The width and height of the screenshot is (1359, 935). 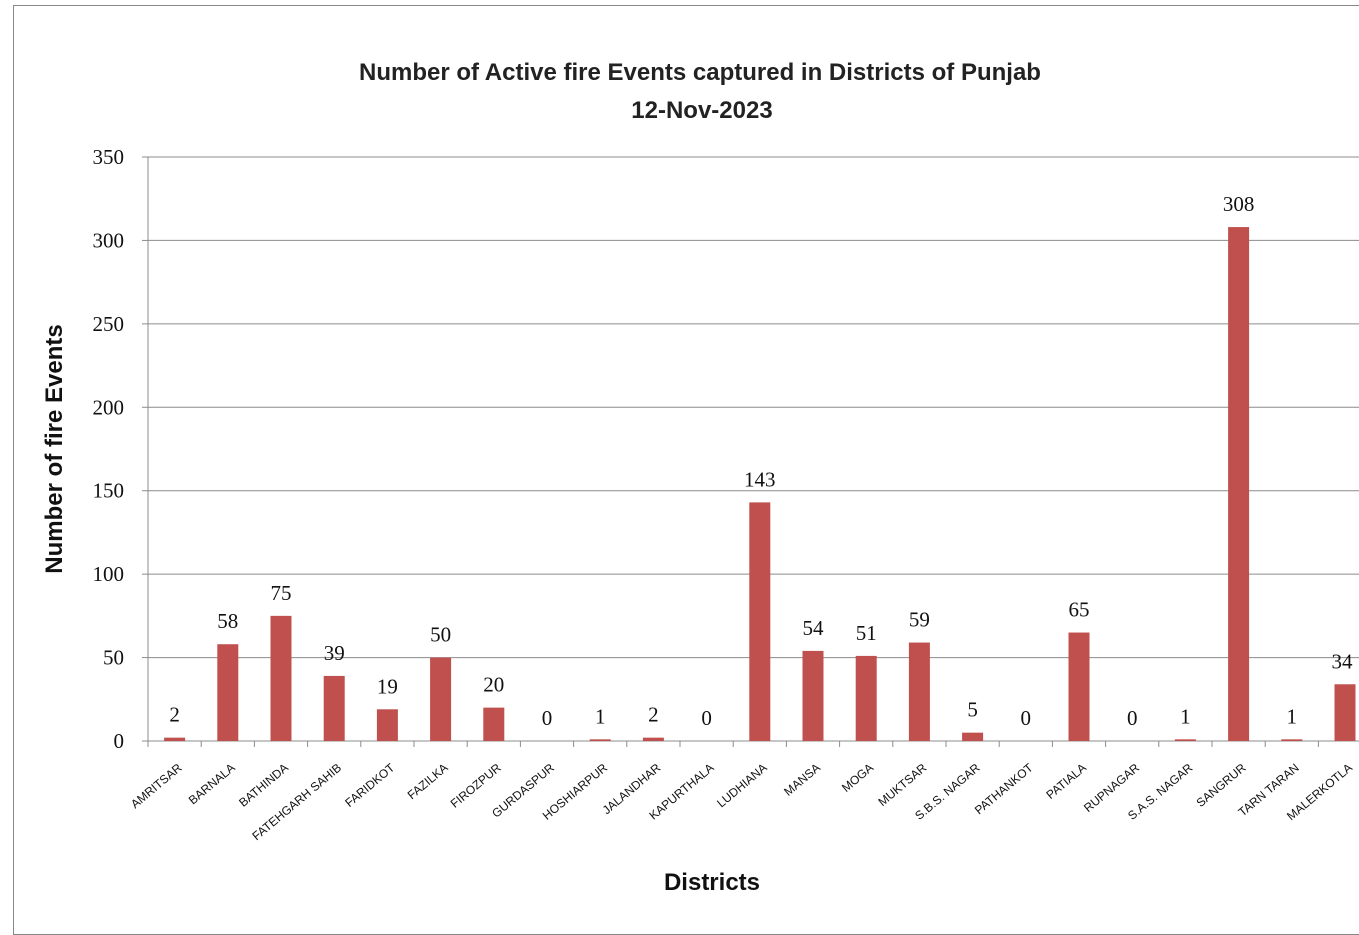 I want to click on data-label: 58, so click(x=227, y=621).